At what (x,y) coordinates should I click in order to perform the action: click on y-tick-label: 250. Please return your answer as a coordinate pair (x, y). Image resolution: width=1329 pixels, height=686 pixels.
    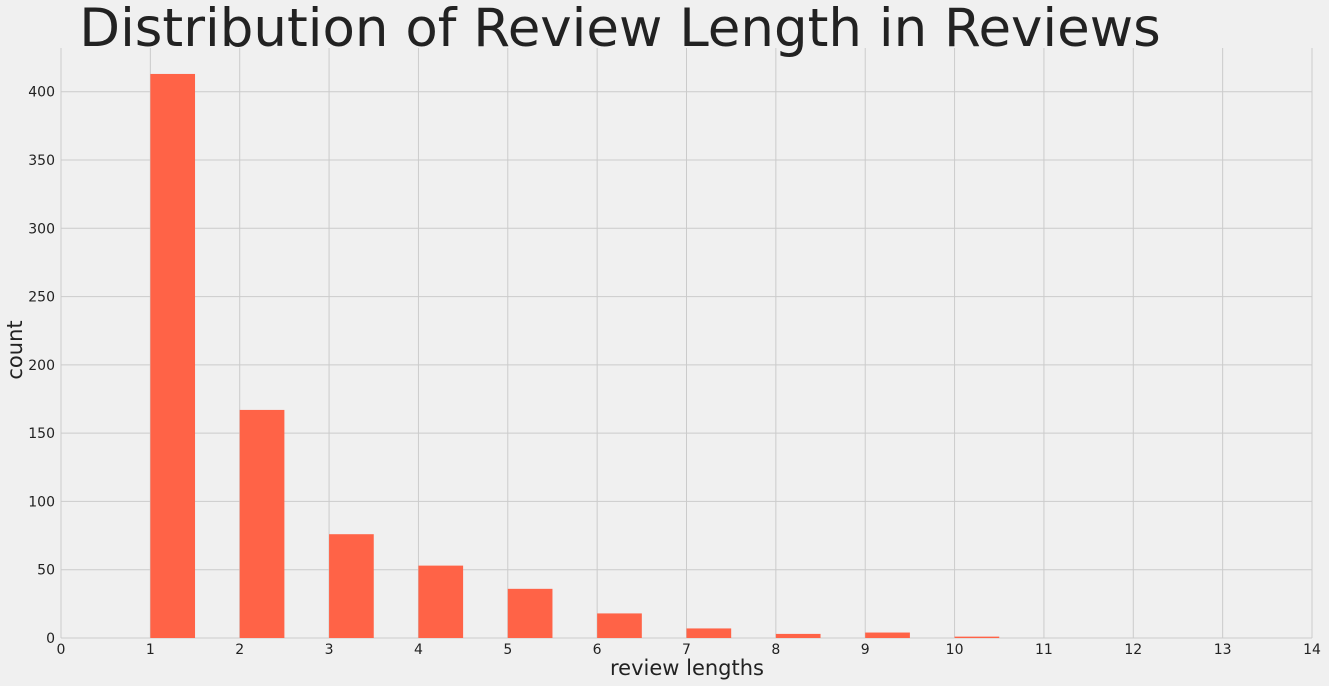
    Looking at the image, I should click on (41, 298).